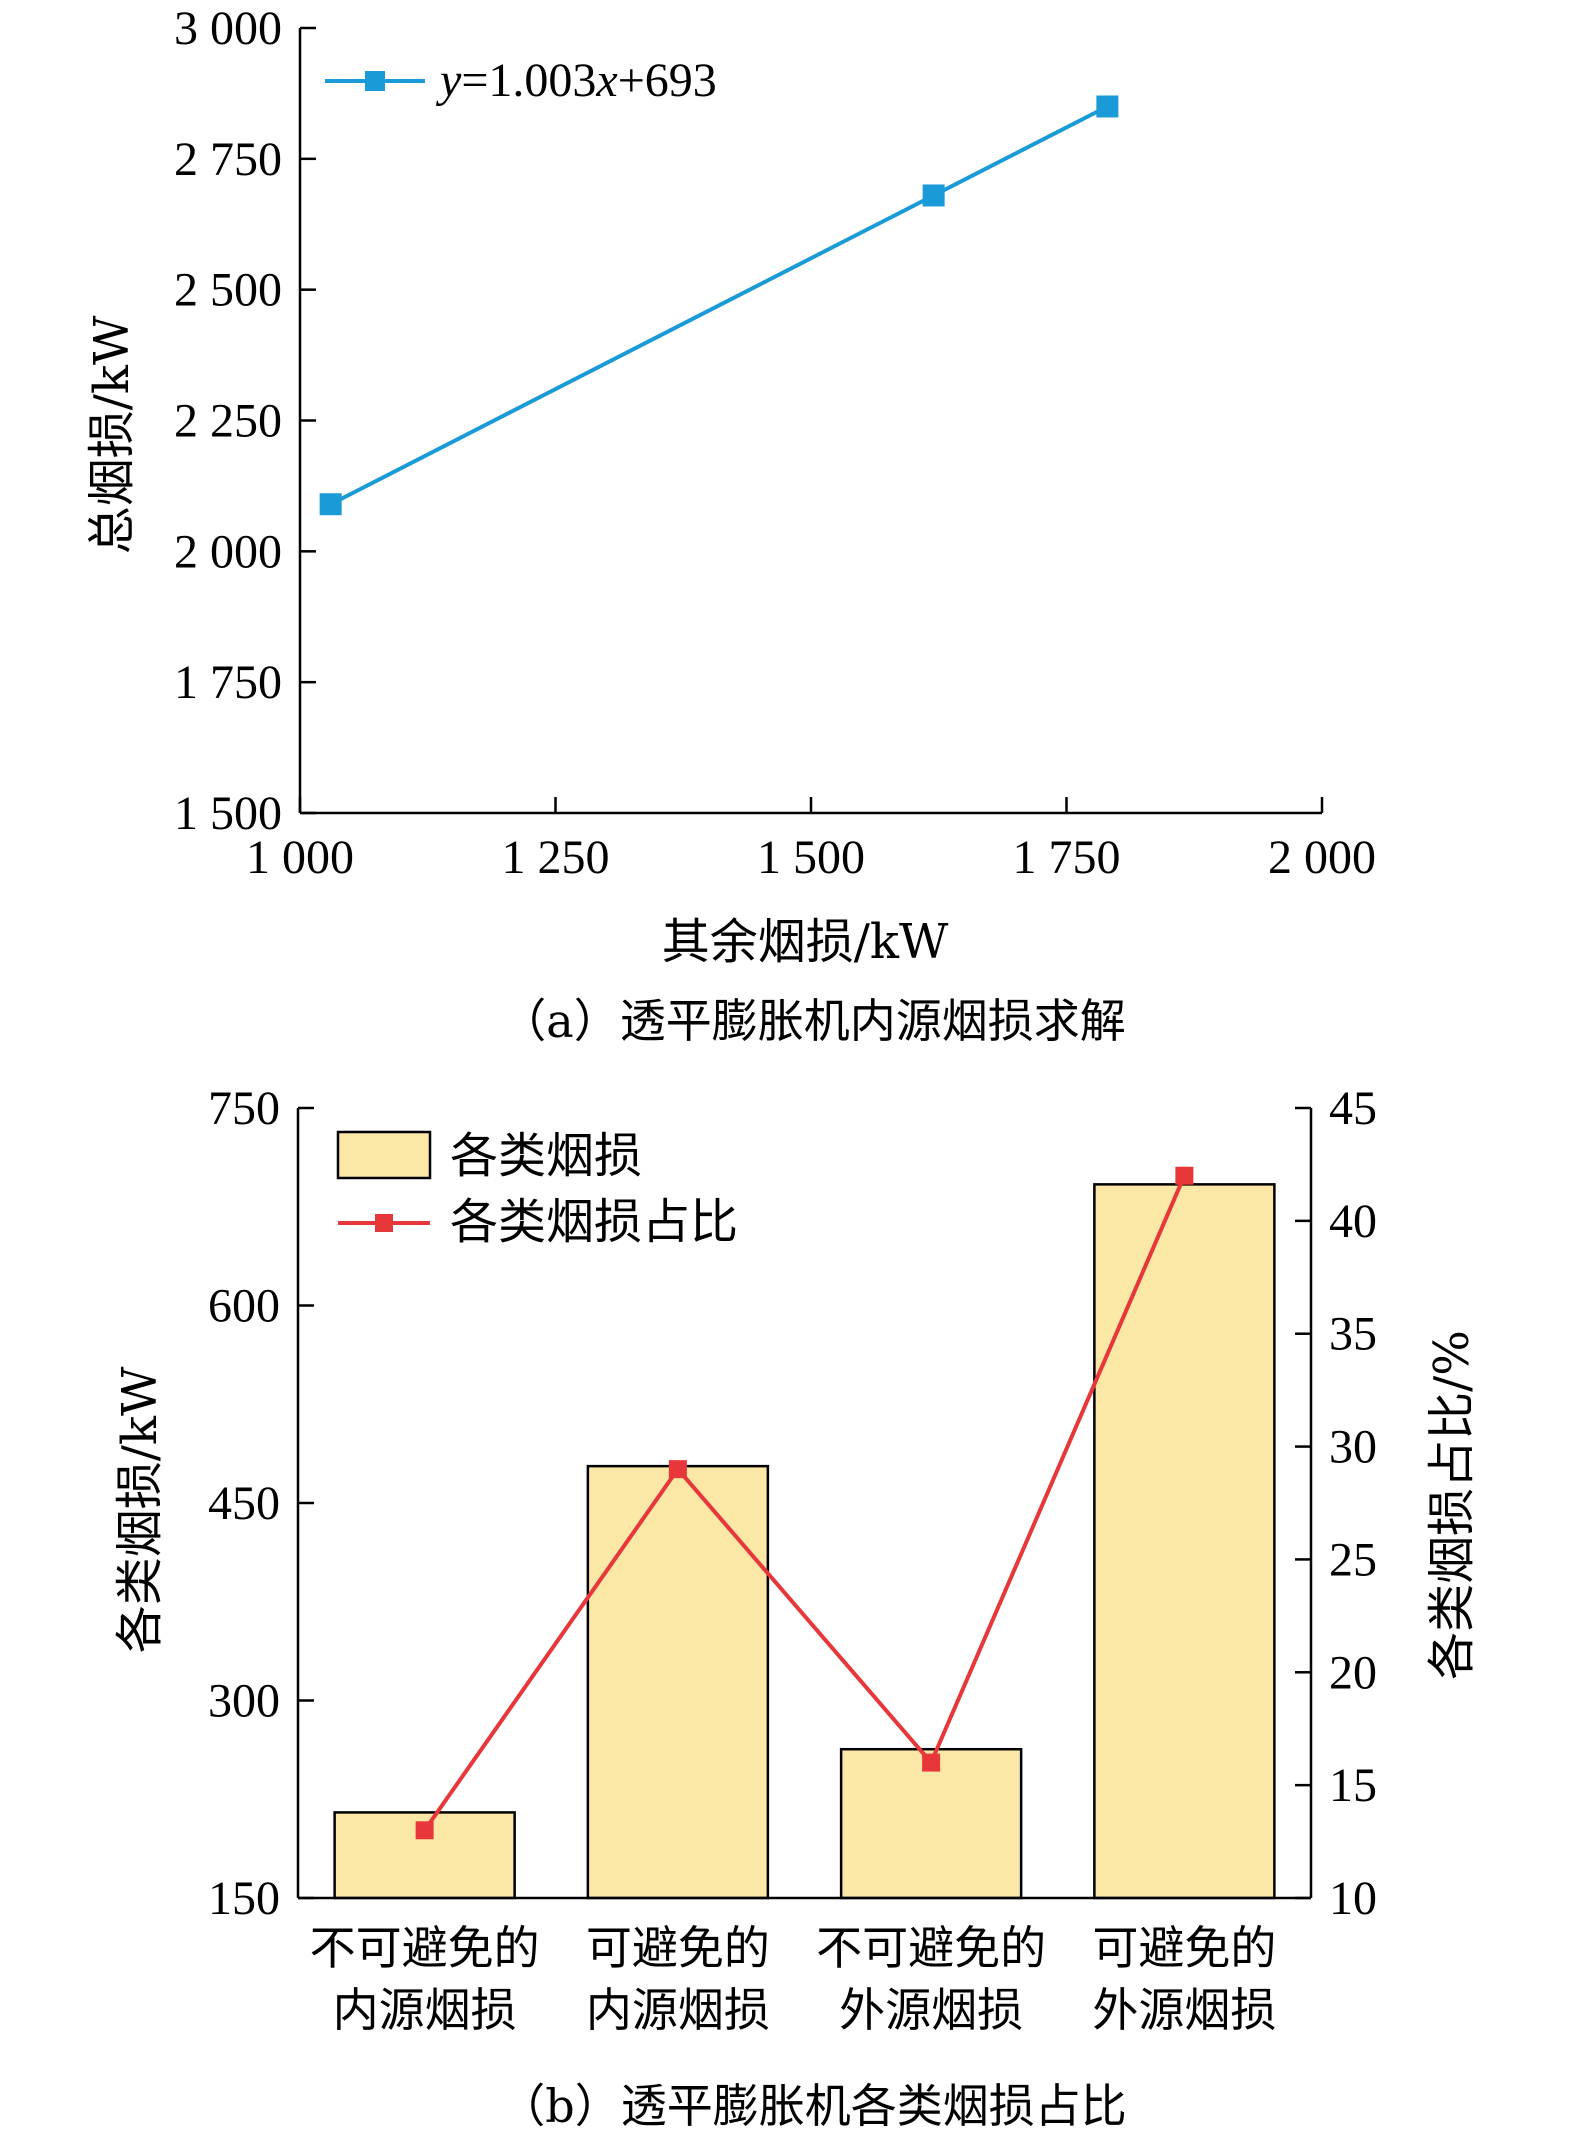 Image resolution: width=1575 pixels, height=2138 pixels. What do you see at coordinates (228, 551) in the screenshot?
I see `chart-a-y-tick-label: 2 000` at bounding box center [228, 551].